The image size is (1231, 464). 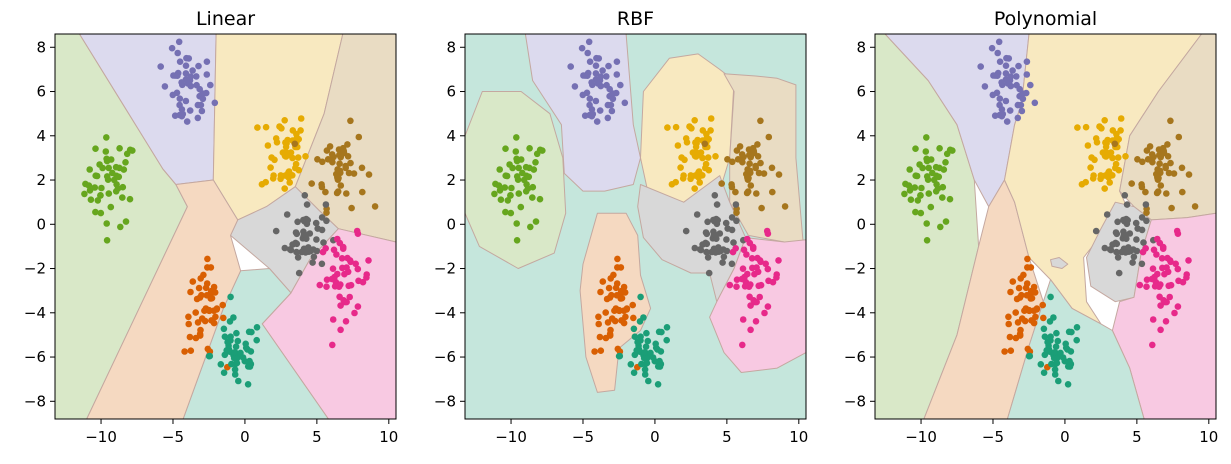 I want to click on y-tick-label: 2, so click(x=451, y=180).